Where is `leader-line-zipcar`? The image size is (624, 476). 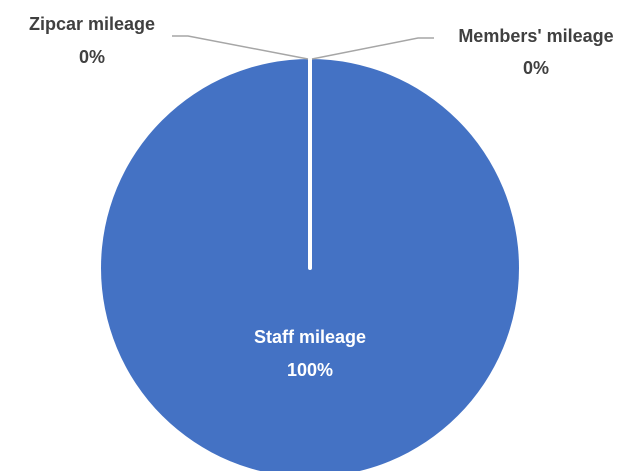
leader-line-zipcar is located at coordinates (240, 47).